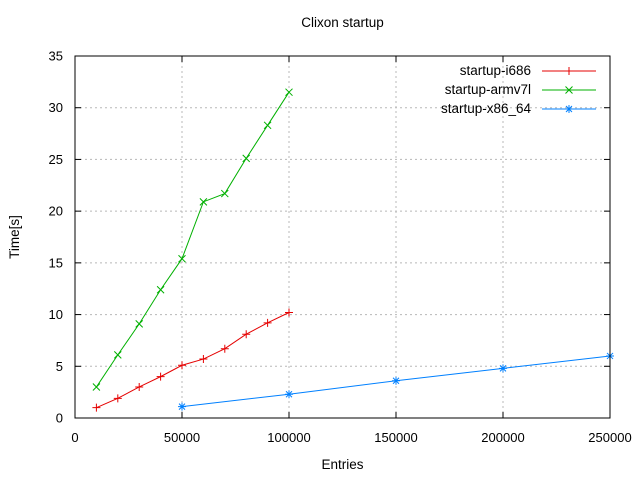 This screenshot has width=640, height=480. Describe the element at coordinates (502, 437) in the screenshot. I see `x-tick-label: 200000` at that location.